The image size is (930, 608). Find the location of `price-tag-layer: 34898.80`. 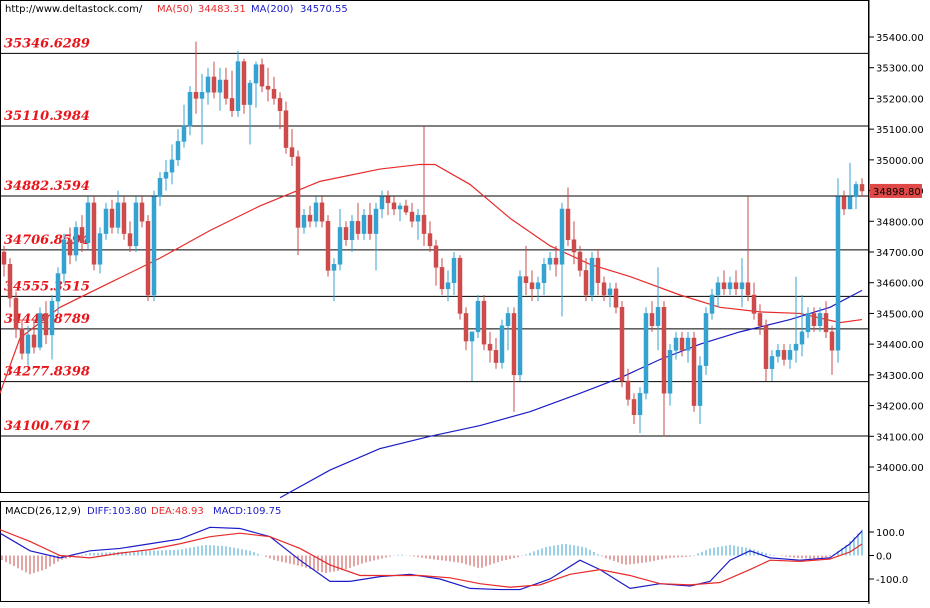

price-tag-layer: 34898.80 is located at coordinates (896, 190).